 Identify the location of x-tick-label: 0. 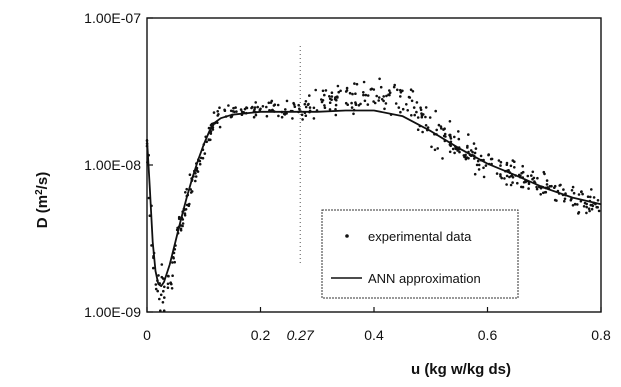
(147, 335).